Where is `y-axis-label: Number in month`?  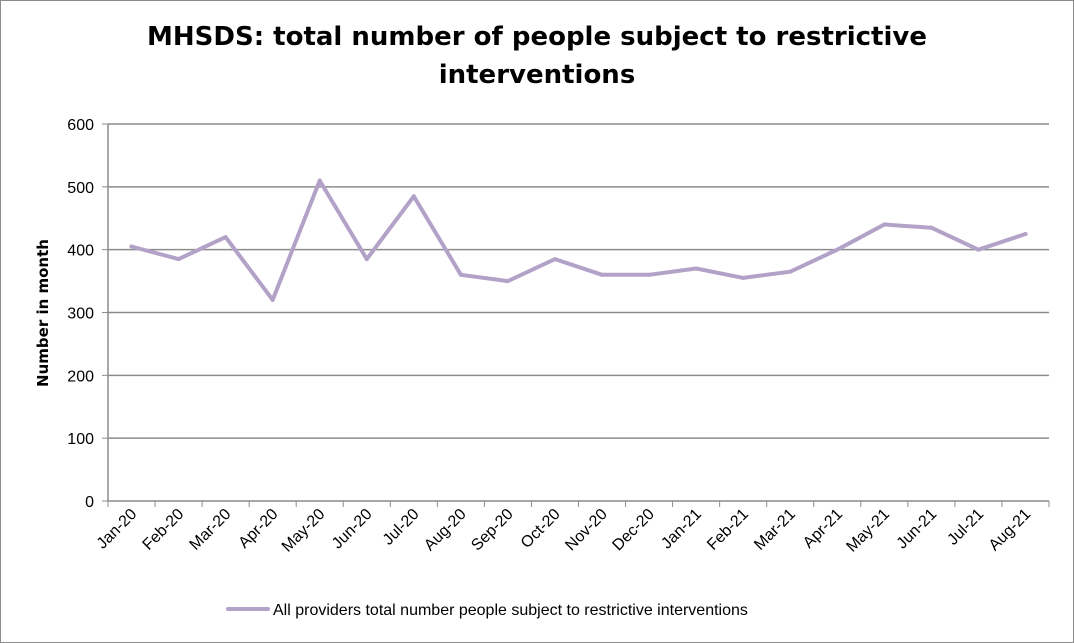 y-axis-label: Number in month is located at coordinates (43, 313).